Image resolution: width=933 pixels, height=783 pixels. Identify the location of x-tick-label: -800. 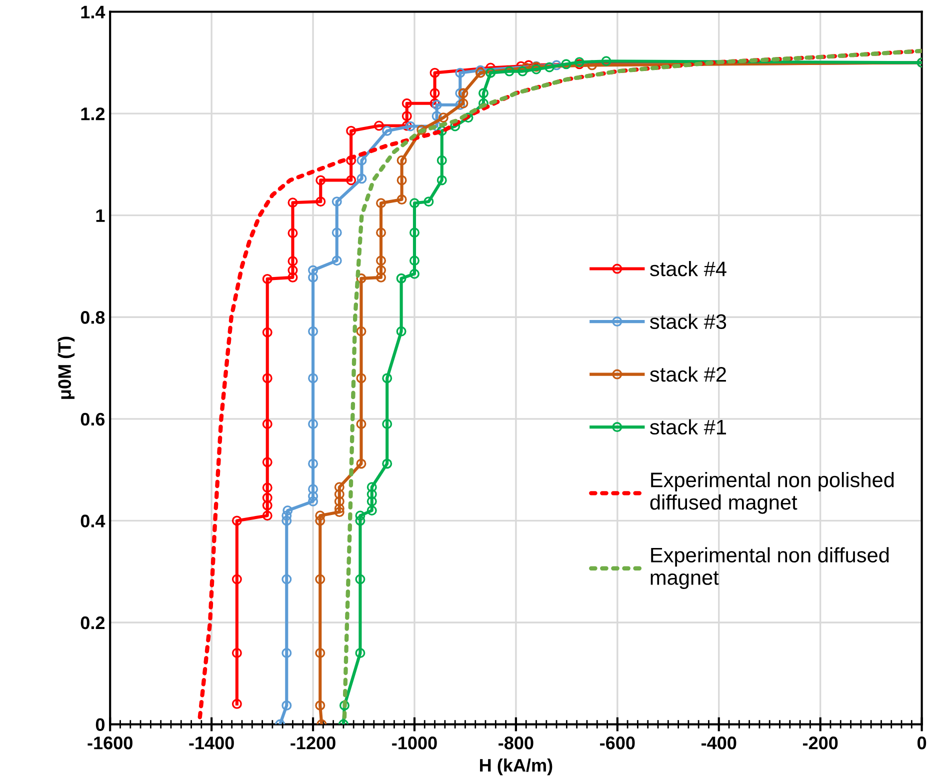
(516, 743).